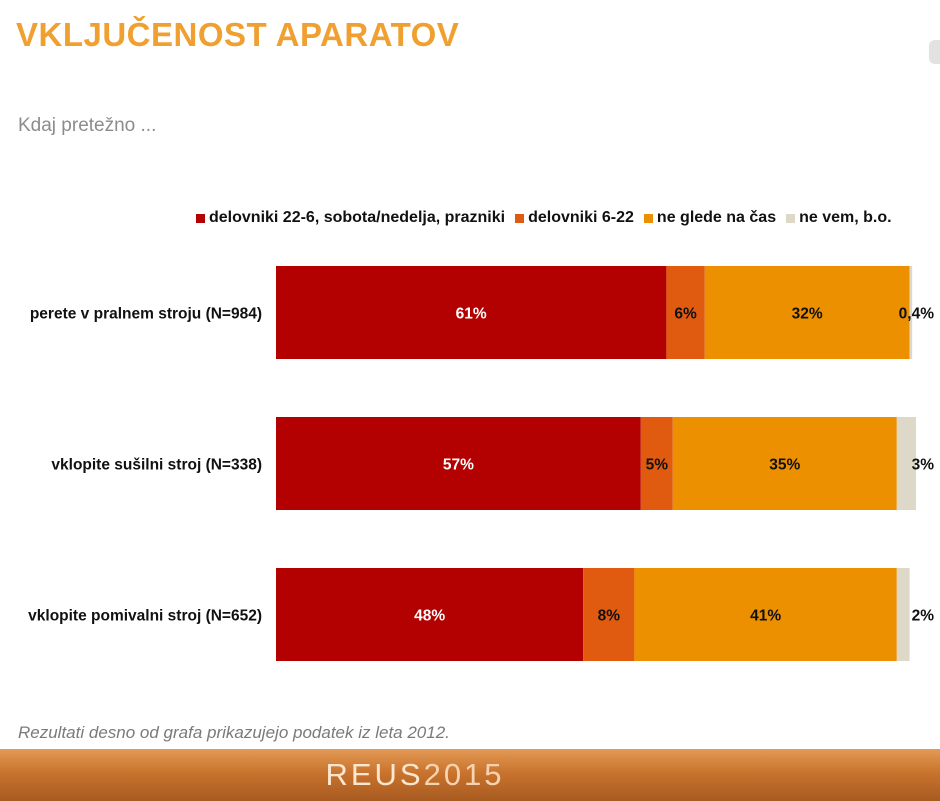 This screenshot has height=801, width=940. Describe the element at coordinates (581, 217) in the screenshot. I see `legend-label: delovniki 6-22` at that location.